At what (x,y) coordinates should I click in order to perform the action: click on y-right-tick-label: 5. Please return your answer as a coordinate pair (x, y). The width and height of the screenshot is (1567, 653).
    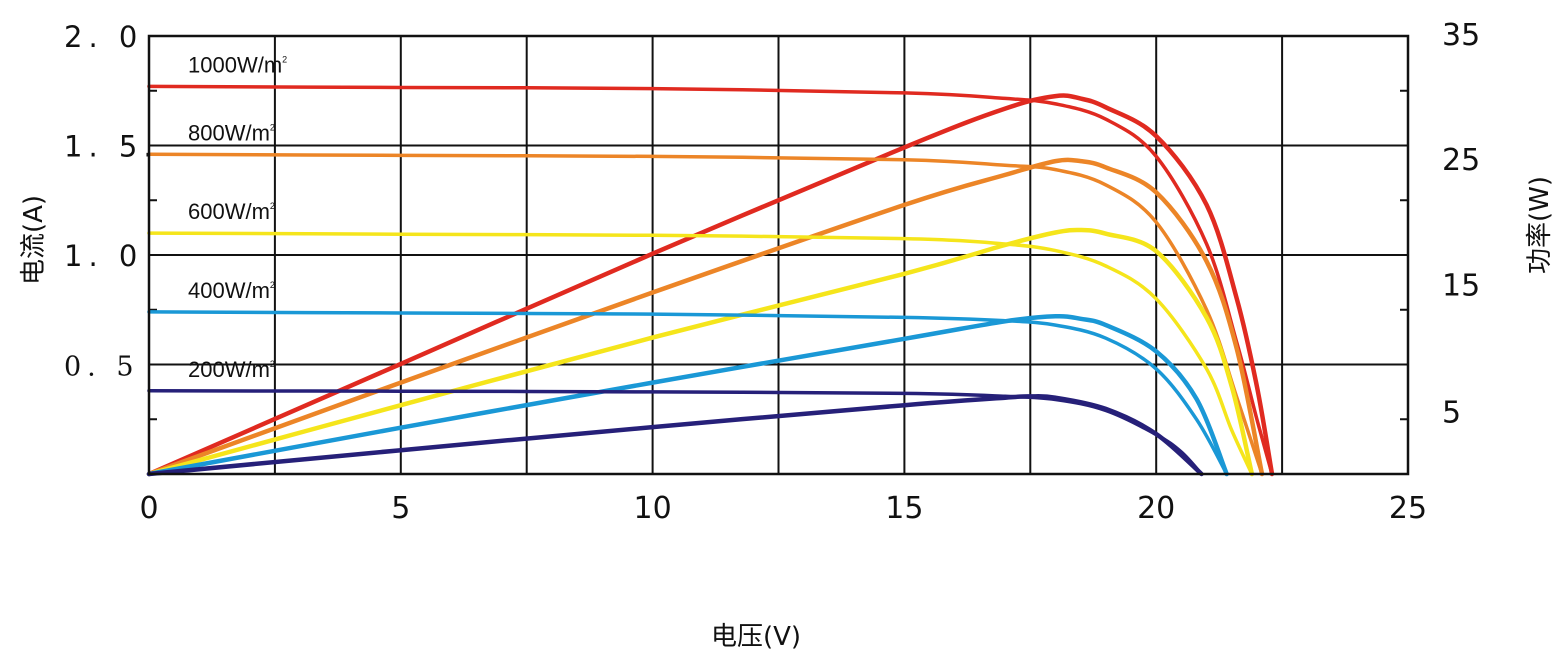
    Looking at the image, I should click on (1451, 412).